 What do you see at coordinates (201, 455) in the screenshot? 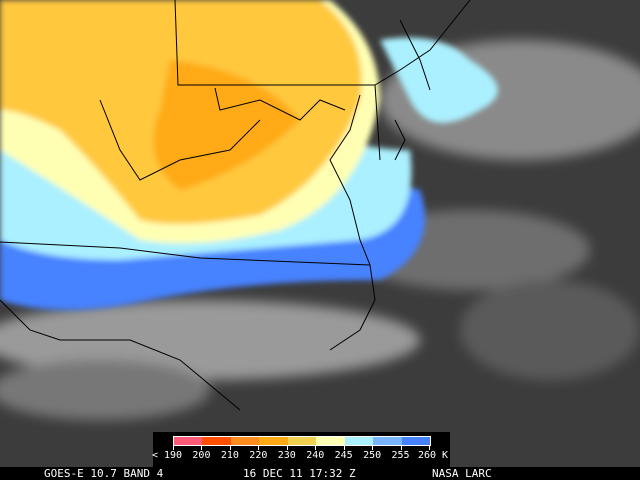
I see `scale-label: 200` at bounding box center [201, 455].